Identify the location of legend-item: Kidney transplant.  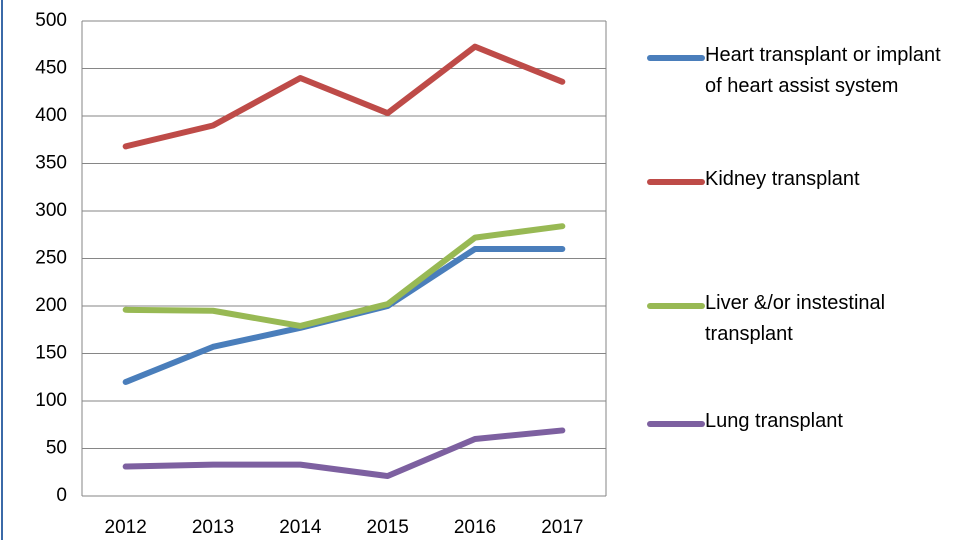
(804, 181).